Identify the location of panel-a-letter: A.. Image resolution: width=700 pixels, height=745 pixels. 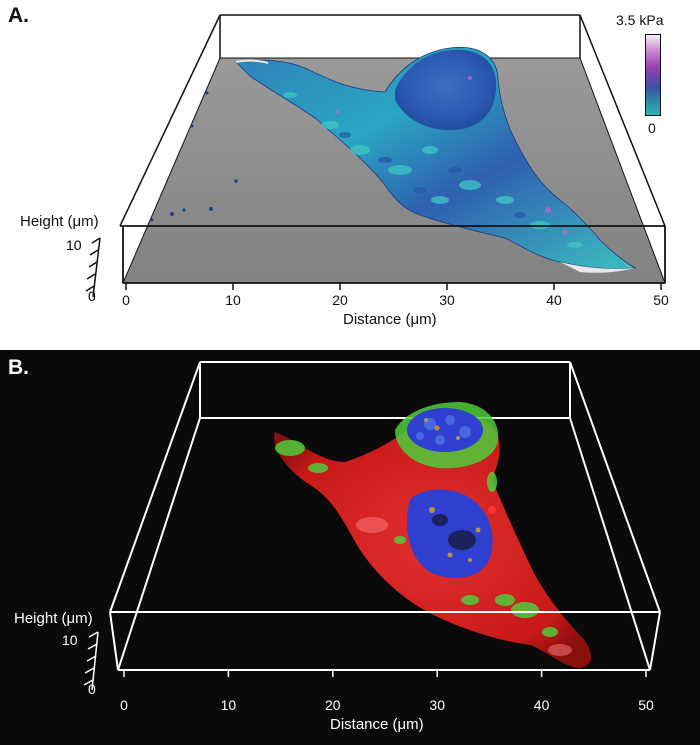
(18, 15).